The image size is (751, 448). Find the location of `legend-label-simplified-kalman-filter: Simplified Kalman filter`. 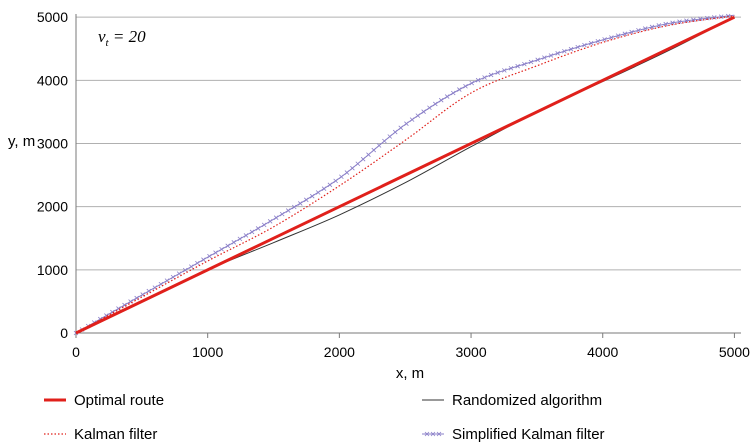

legend-label-simplified-kalman-filter: Simplified Kalman filter is located at coordinates (528, 434).